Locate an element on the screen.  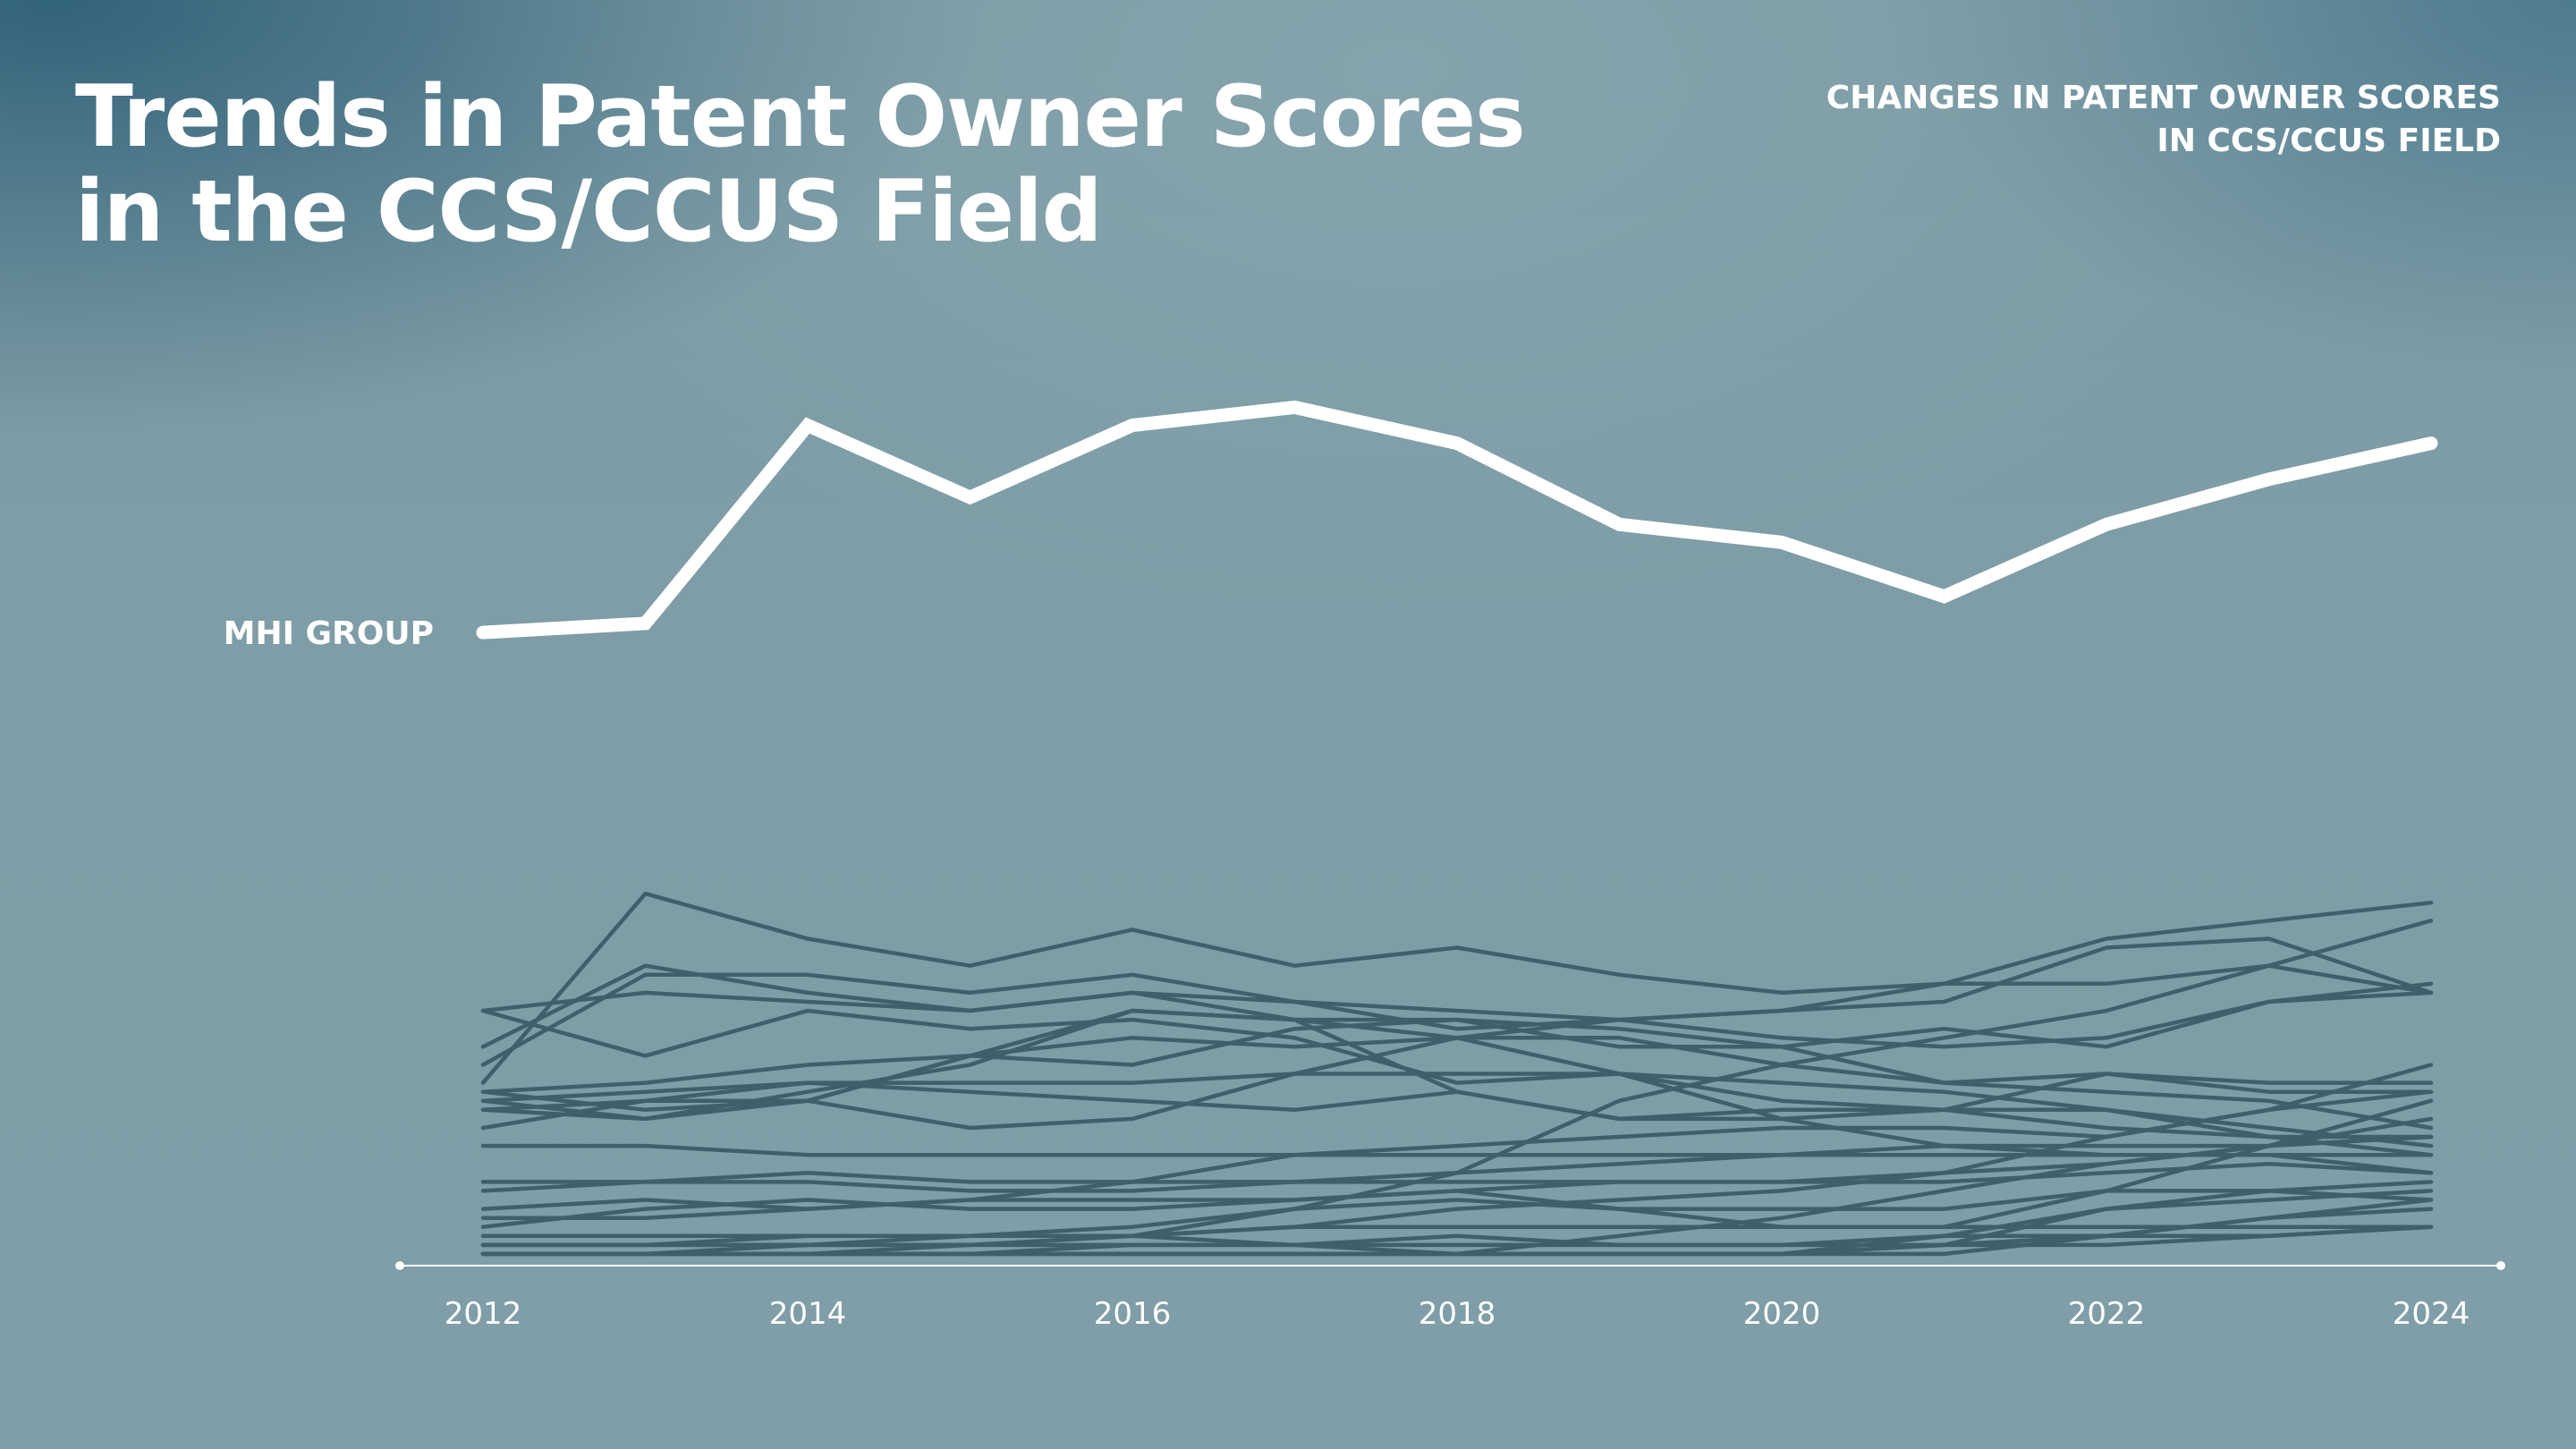
x-axis-end-dot is located at coordinates (2500, 1265).